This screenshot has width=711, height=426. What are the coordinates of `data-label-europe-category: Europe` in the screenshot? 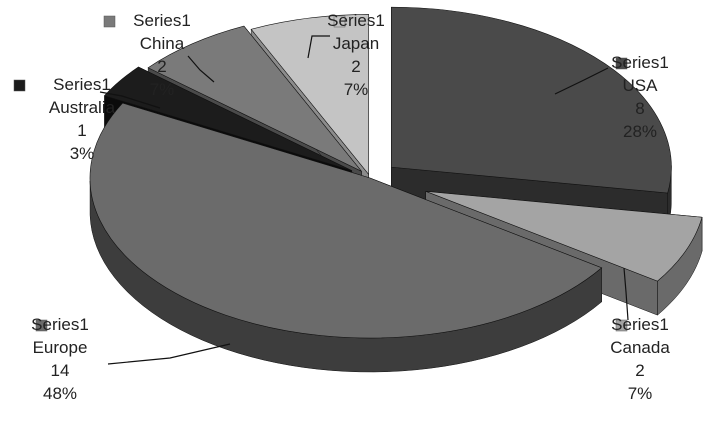 It's located at (60, 347).